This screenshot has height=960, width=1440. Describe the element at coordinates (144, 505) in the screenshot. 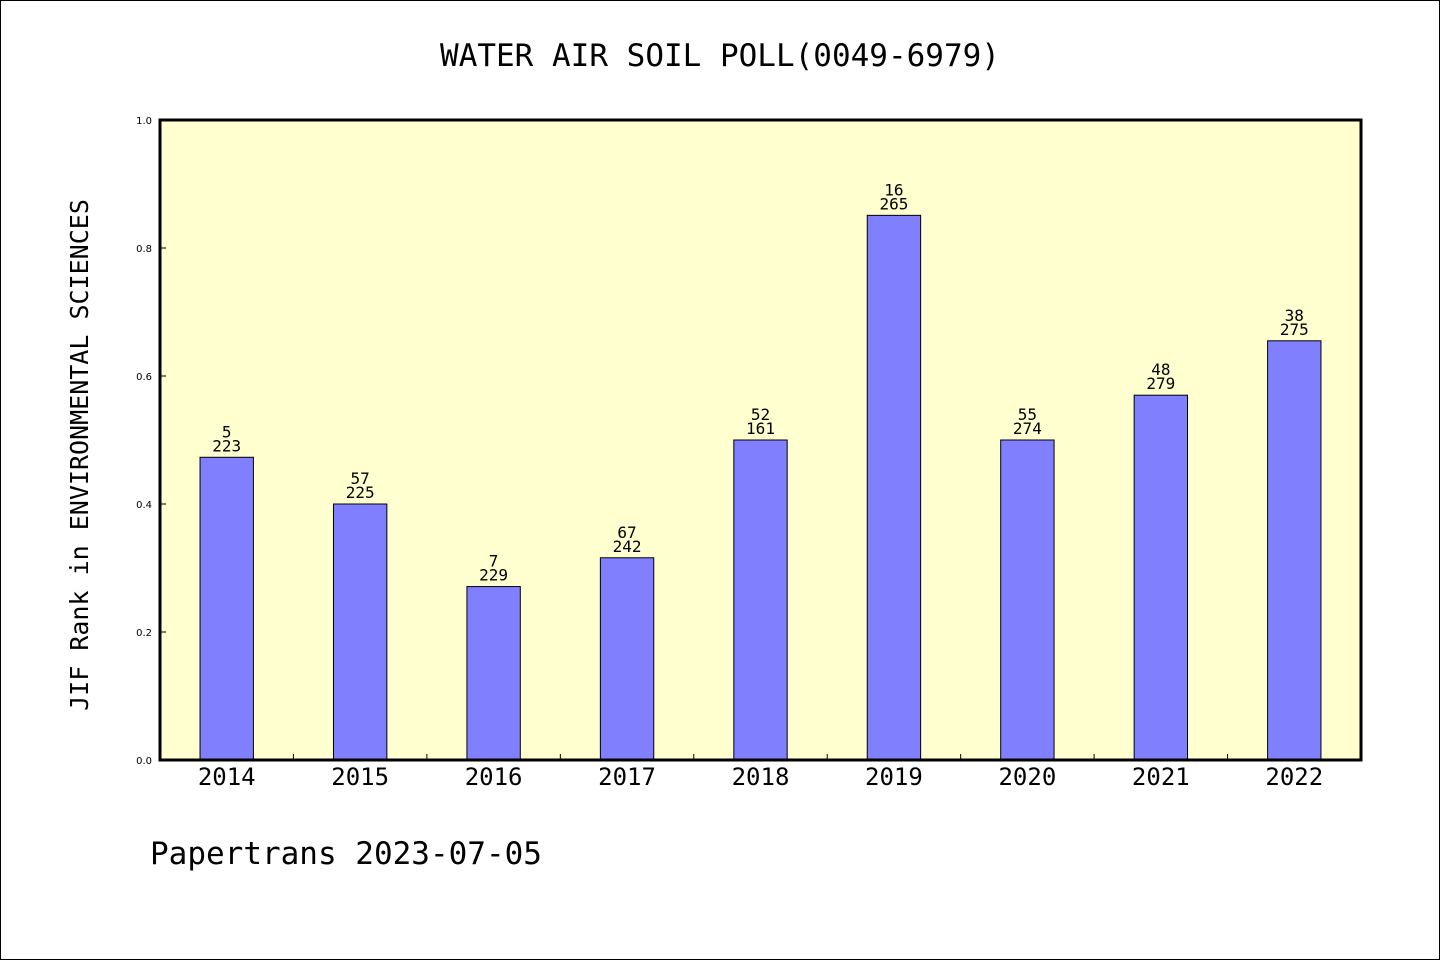

I see `y-tick-label: 0.4` at that location.